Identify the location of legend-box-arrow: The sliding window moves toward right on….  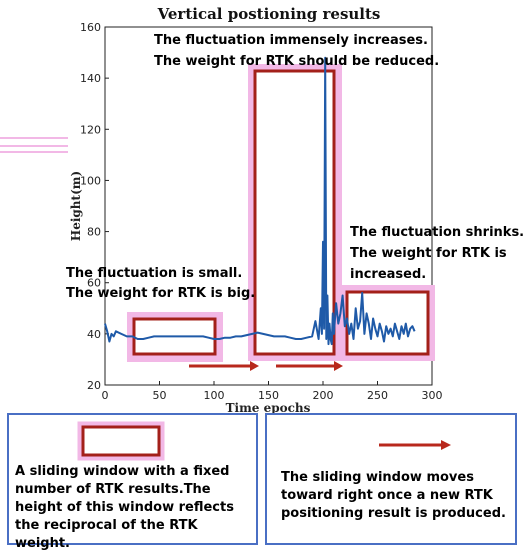
(391, 479).